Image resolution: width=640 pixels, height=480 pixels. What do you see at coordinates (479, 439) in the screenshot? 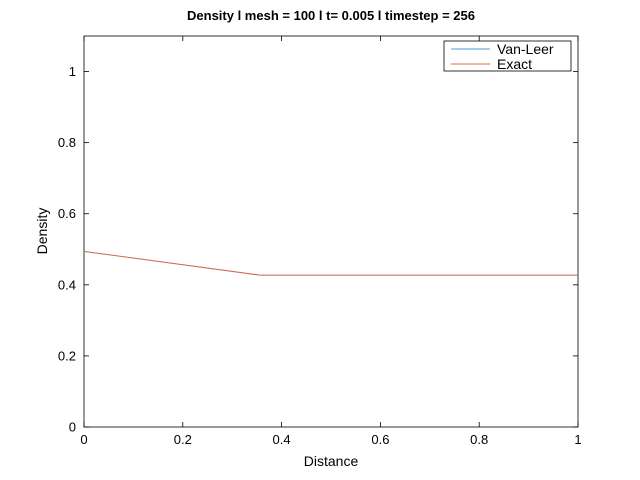
I see `x-tick-label: 0.8` at bounding box center [479, 439].